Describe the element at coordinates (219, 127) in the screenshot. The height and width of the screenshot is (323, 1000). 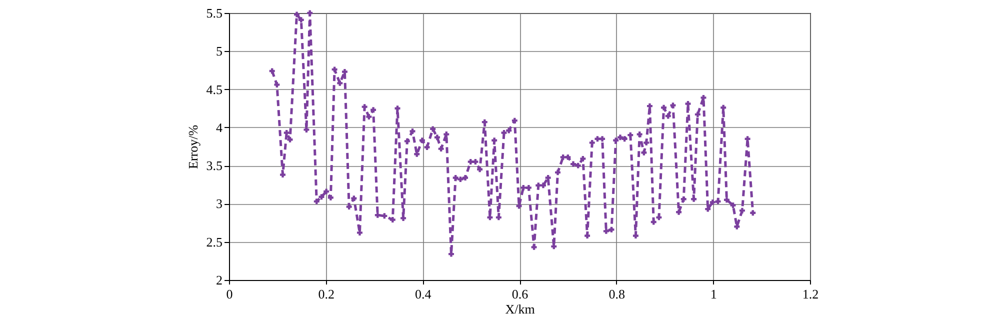
I see `y-tick-label: 4` at that location.